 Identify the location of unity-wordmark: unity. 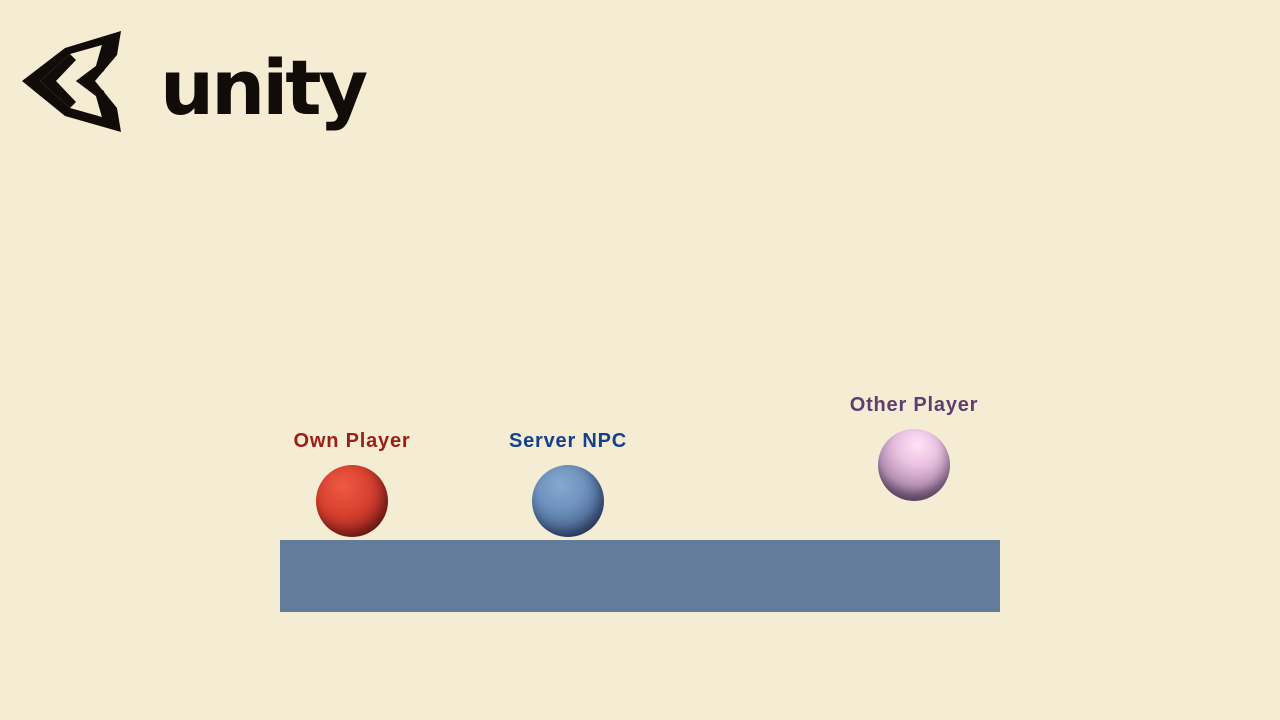
(264, 87).